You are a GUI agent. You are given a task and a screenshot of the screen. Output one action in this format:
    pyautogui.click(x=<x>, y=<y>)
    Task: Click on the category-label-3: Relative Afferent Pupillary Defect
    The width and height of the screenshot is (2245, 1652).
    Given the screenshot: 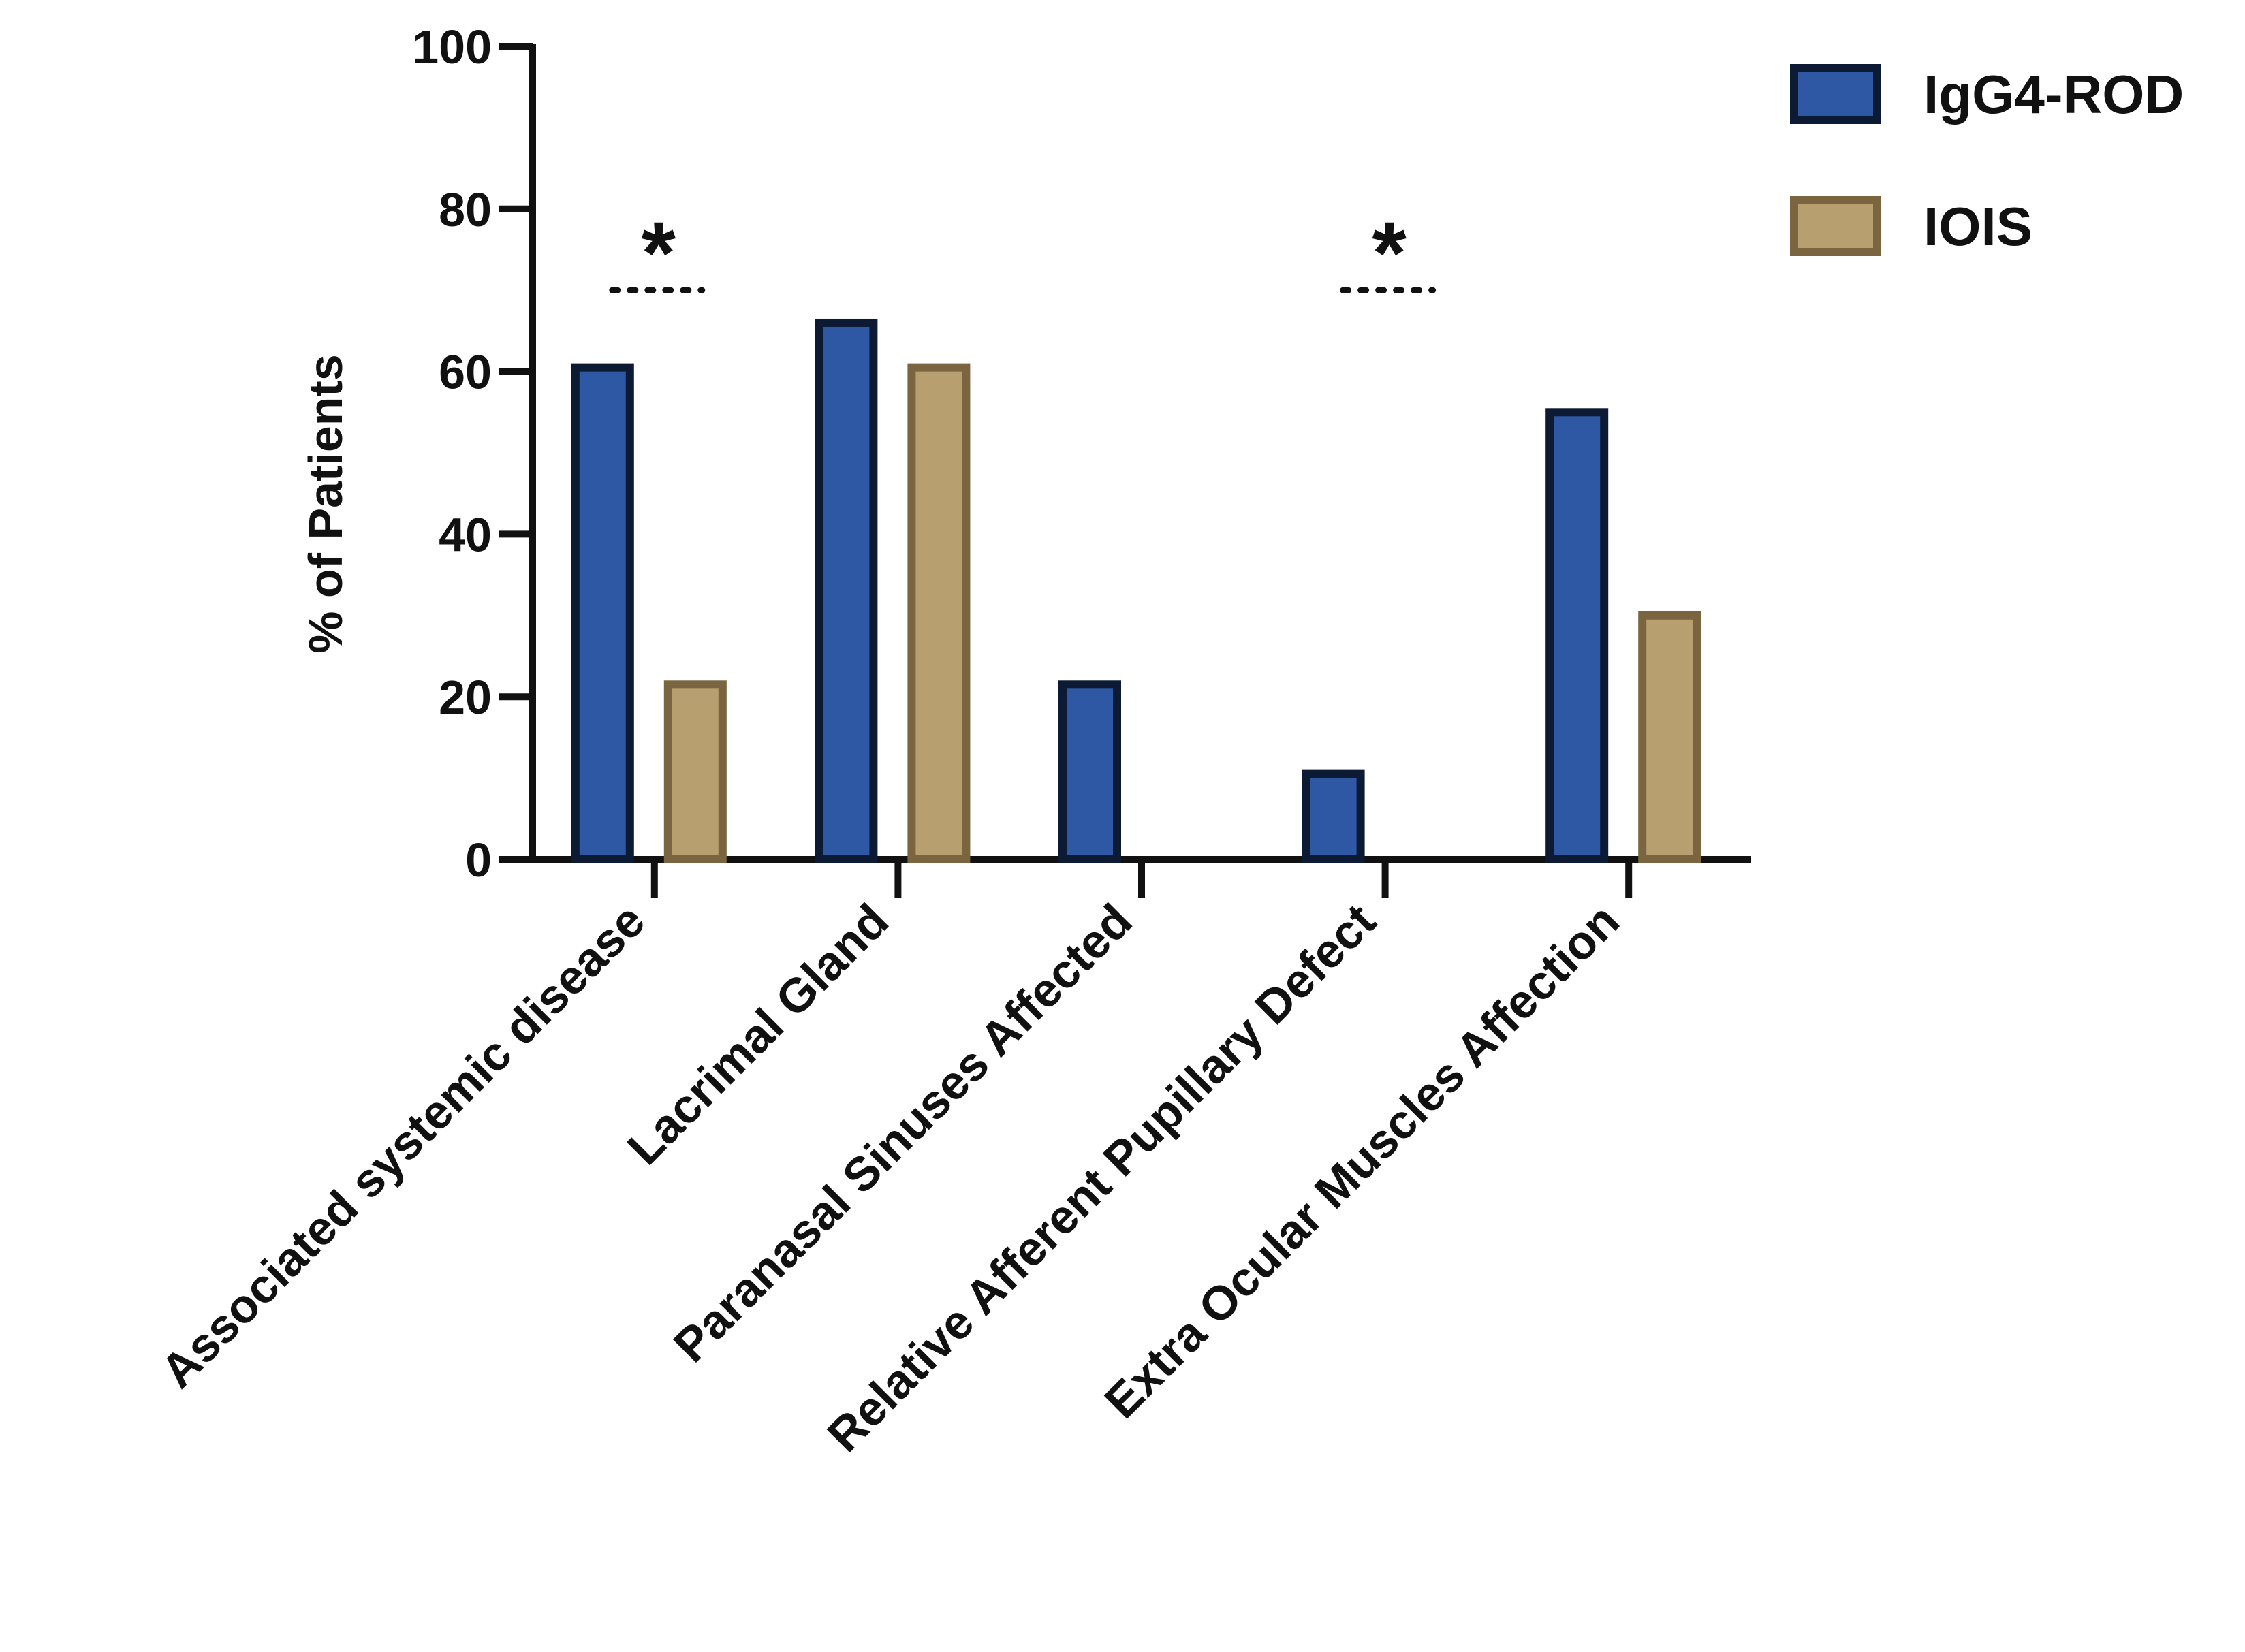 What is the action you would take?
    pyautogui.click(x=1101, y=1177)
    